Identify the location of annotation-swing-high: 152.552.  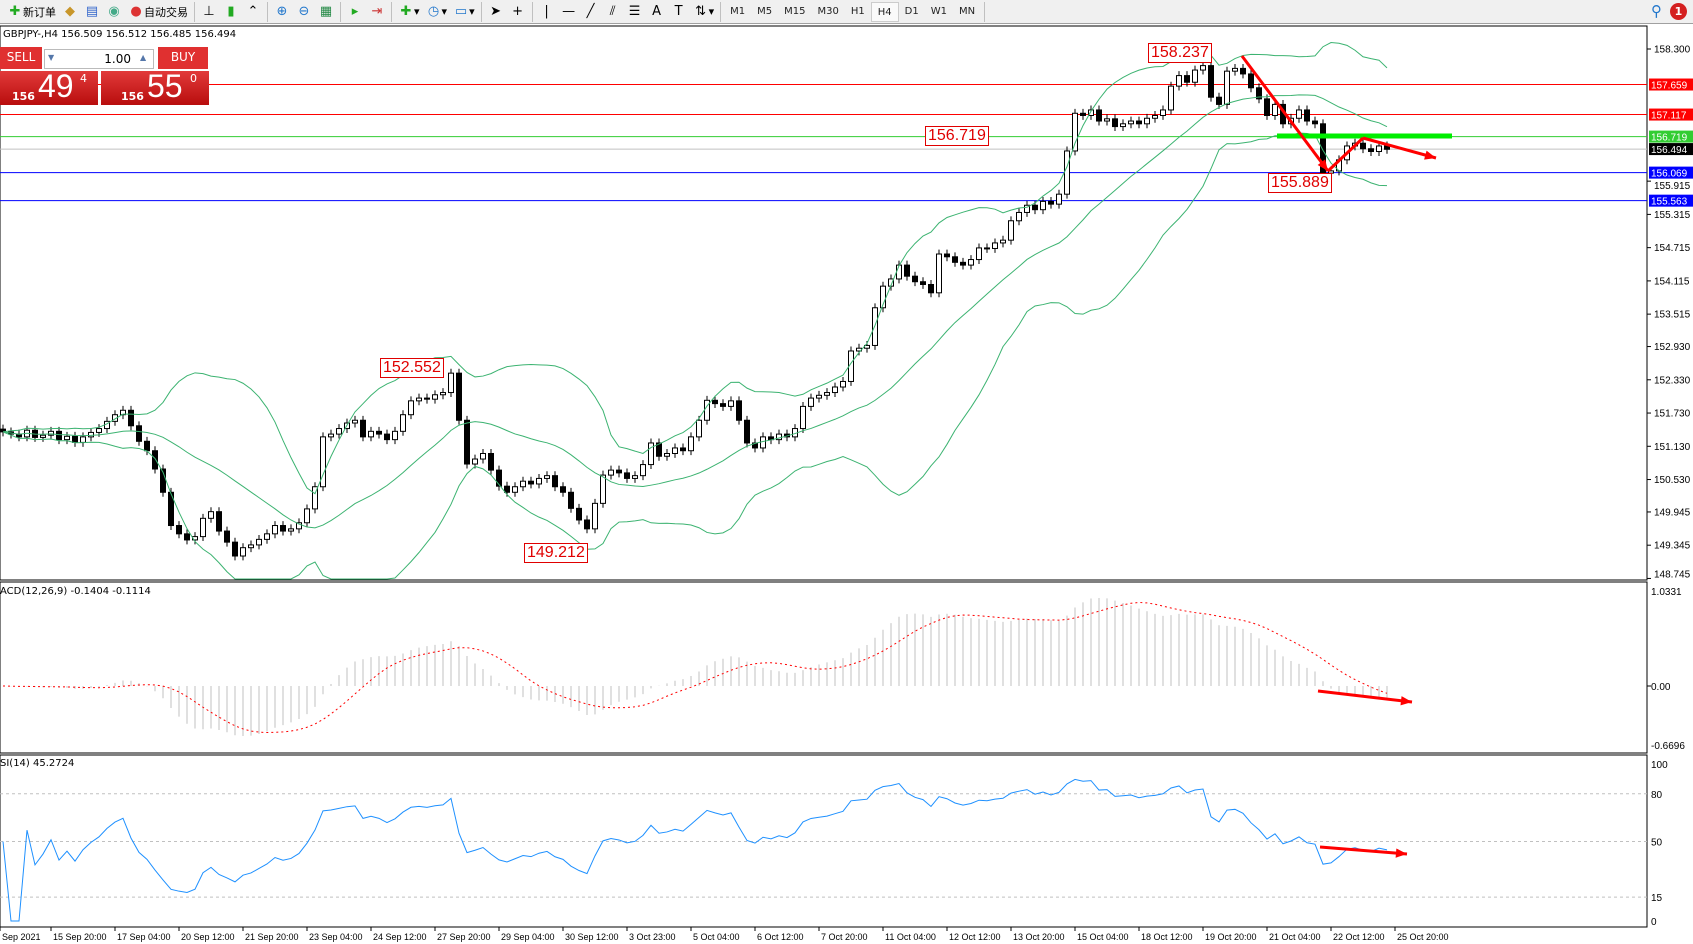
(412, 368).